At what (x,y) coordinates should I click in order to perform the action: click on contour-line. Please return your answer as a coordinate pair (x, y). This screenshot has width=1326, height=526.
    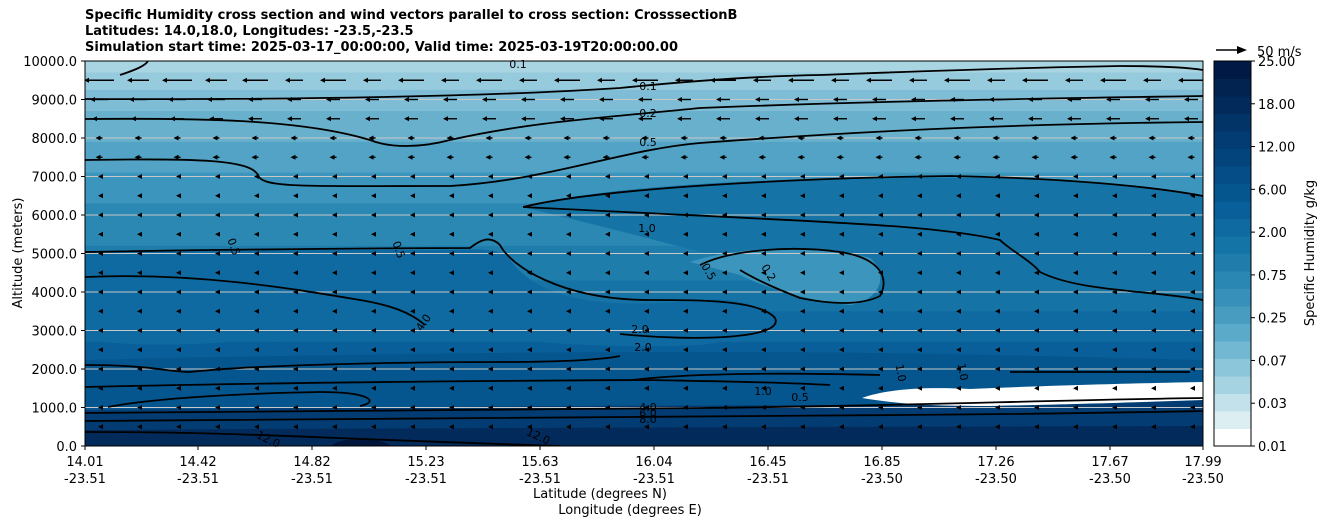
    Looking at the image, I should click on (862, 253).